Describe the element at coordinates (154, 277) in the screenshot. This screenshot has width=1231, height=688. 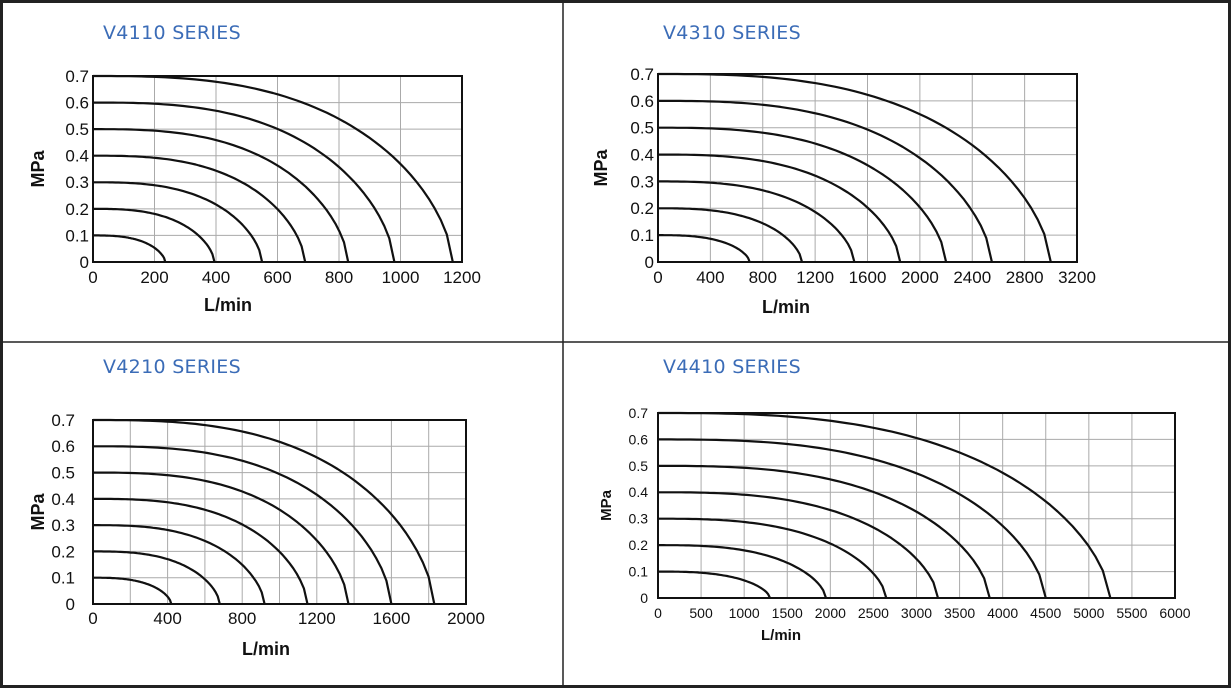
I see `x-tick-label: 200` at that location.